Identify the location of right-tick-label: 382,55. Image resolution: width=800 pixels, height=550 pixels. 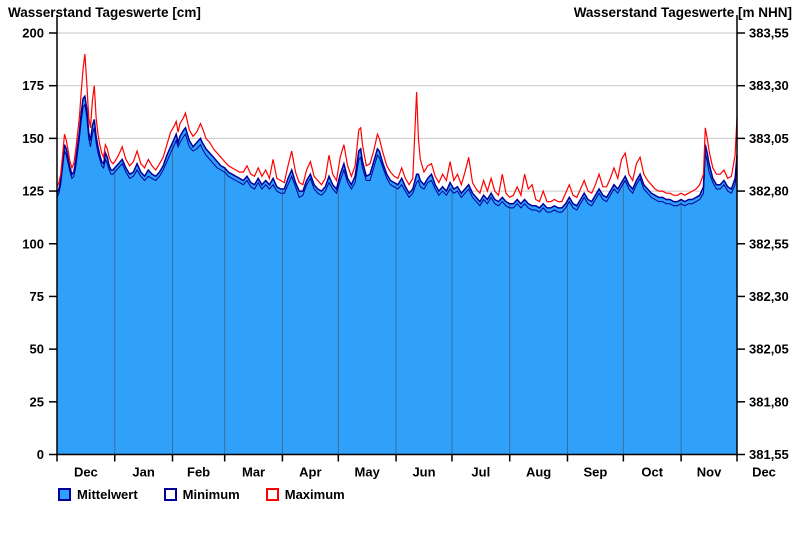
(769, 243).